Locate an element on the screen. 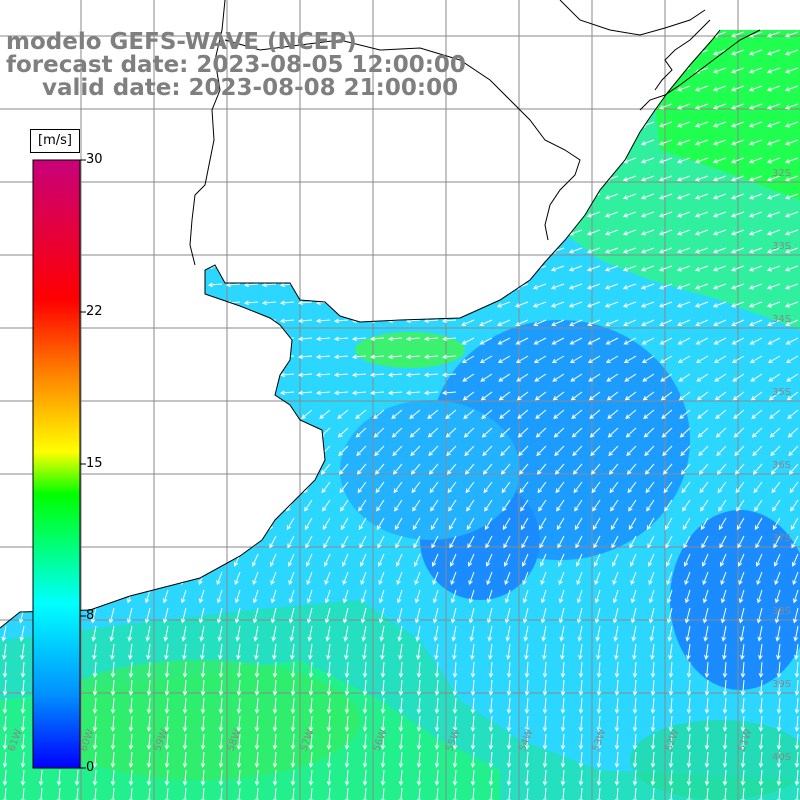 Image resolution: width=800 pixels, height=800 pixels. lat-label: 32S is located at coordinates (781, 173).